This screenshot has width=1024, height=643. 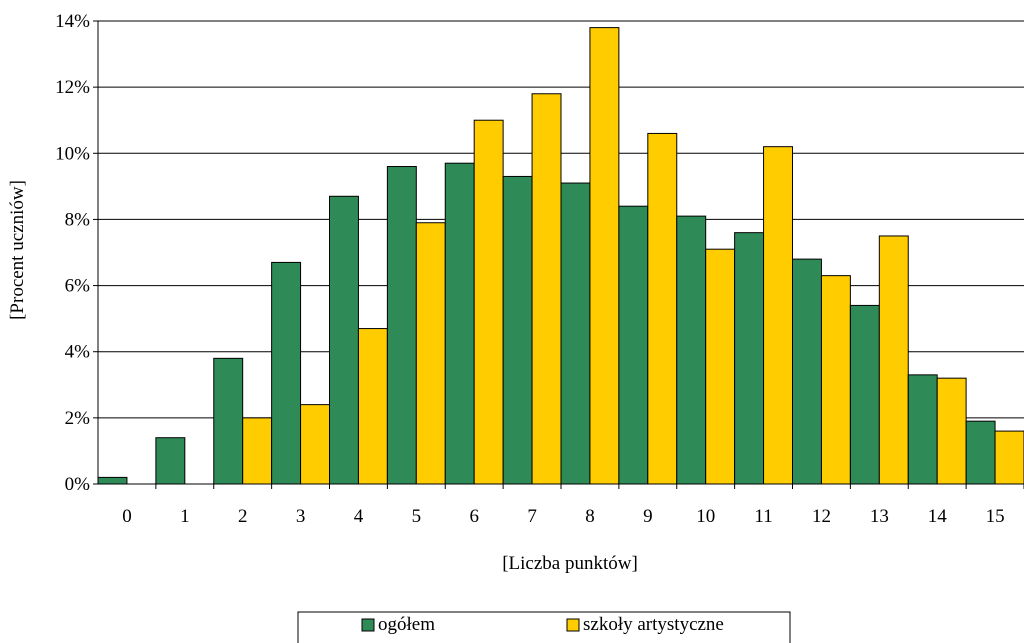 What do you see at coordinates (78, 484) in the screenshot?
I see `y-tick-label: 0%` at bounding box center [78, 484].